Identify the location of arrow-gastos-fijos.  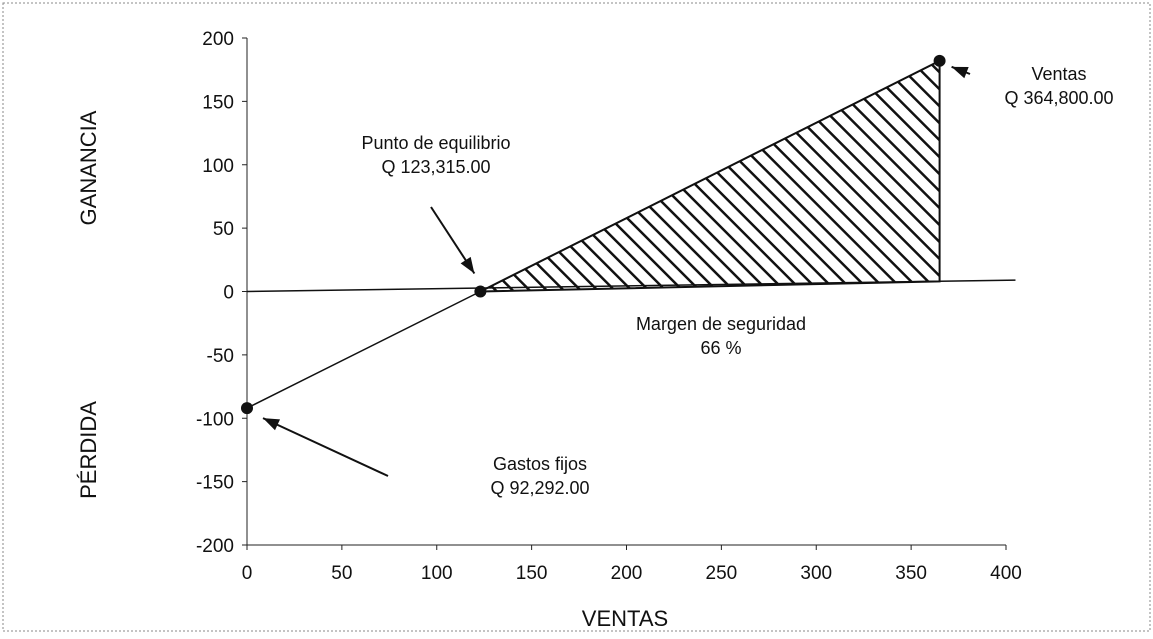
(325, 447).